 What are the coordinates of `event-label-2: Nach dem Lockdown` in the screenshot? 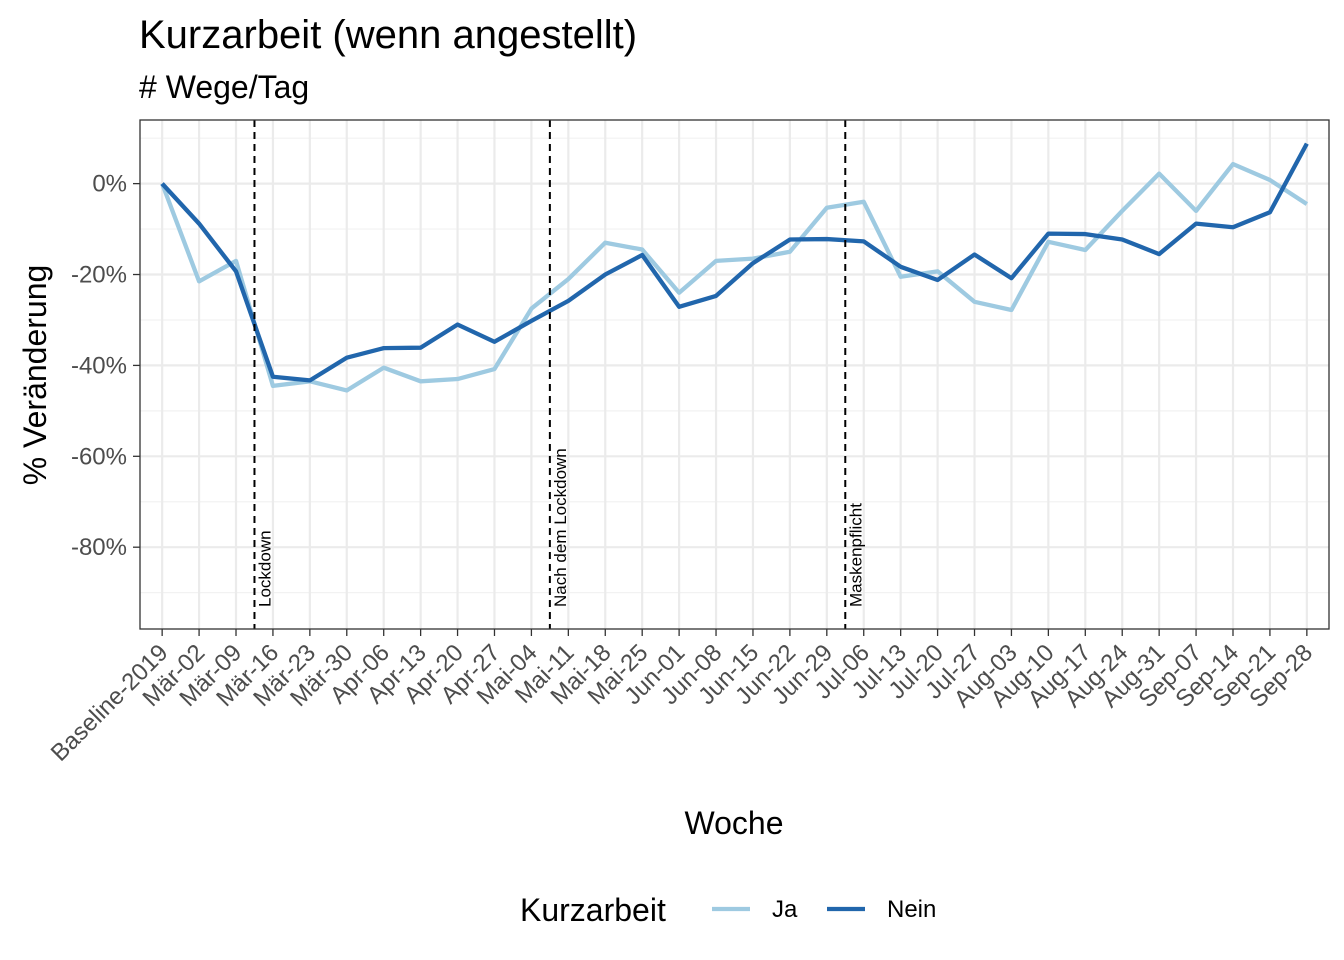 It's located at (560, 527).